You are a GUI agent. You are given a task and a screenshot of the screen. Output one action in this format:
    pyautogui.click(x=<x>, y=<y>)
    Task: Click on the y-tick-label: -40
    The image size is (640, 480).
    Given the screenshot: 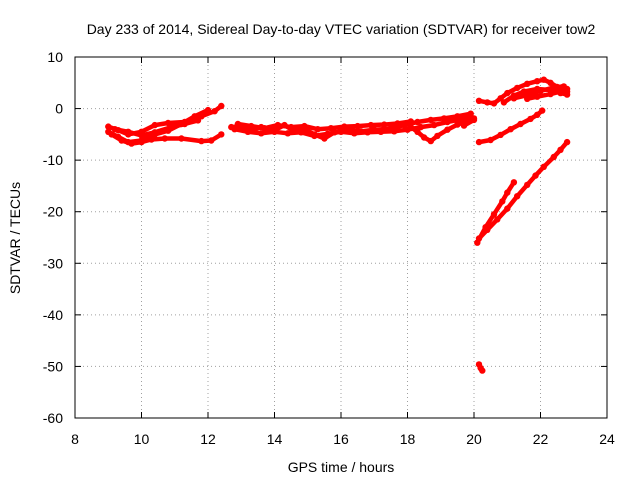 What is the action you would take?
    pyautogui.click(x=53, y=315)
    